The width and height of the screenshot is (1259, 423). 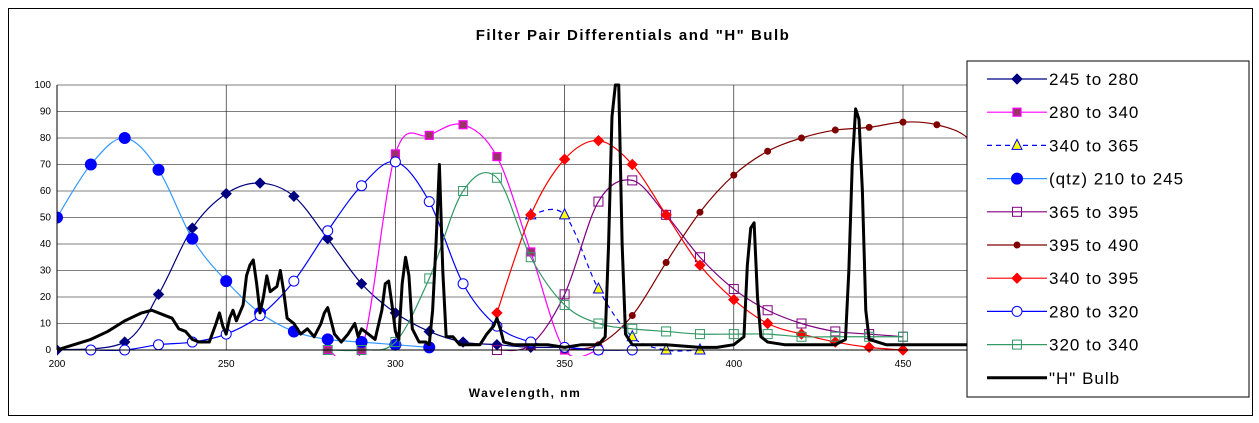 What do you see at coordinates (700, 265) in the screenshot?
I see `series-line` at bounding box center [700, 265].